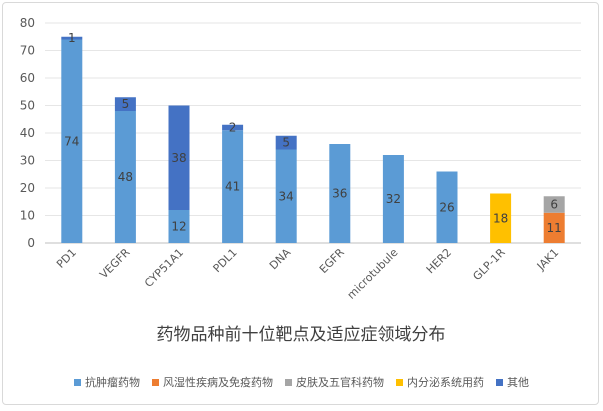  Describe the element at coordinates (332, 261) in the screenshot. I see `x-tick-label: EGFR` at that location.